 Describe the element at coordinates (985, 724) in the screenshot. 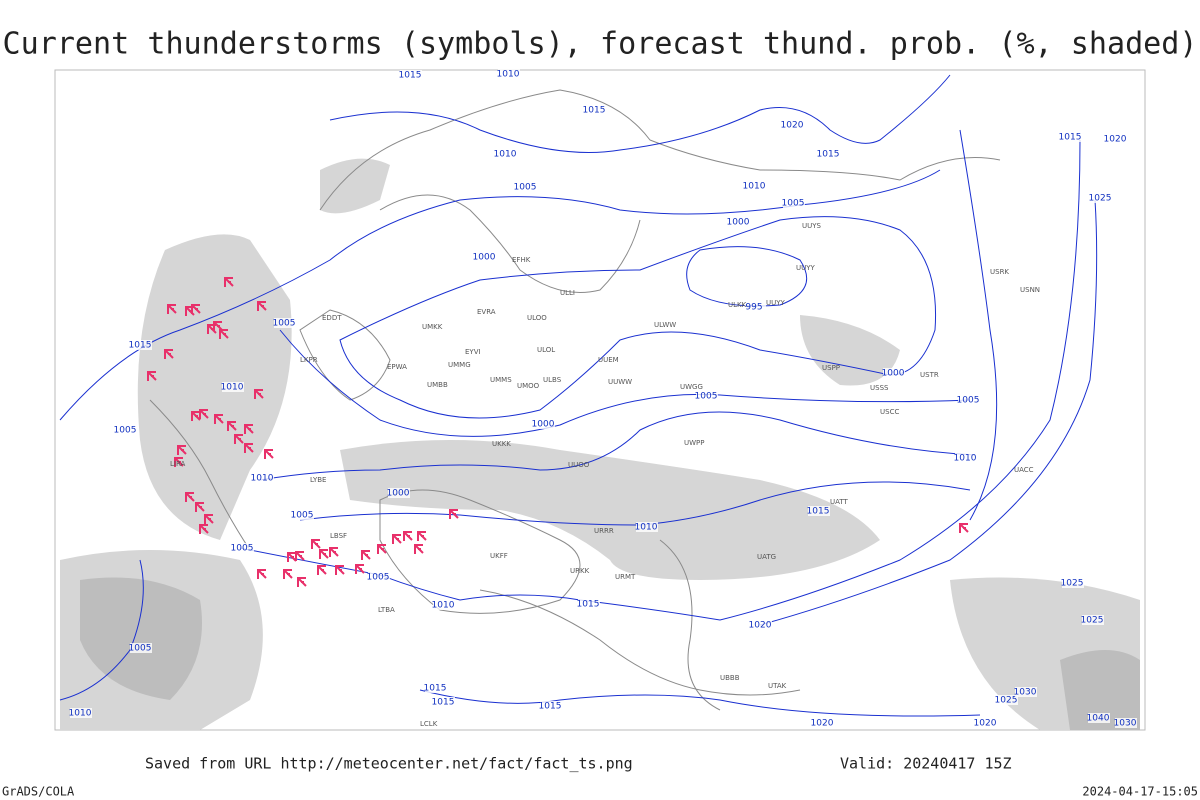

I see `isobar-label: 1020` at that location.